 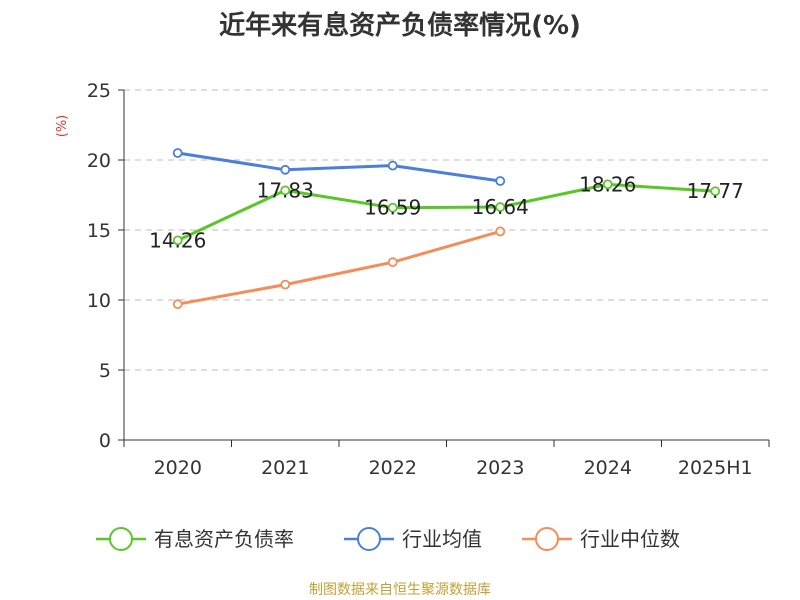 I want to click on legend-label: 行业中位数, so click(x=630, y=539).